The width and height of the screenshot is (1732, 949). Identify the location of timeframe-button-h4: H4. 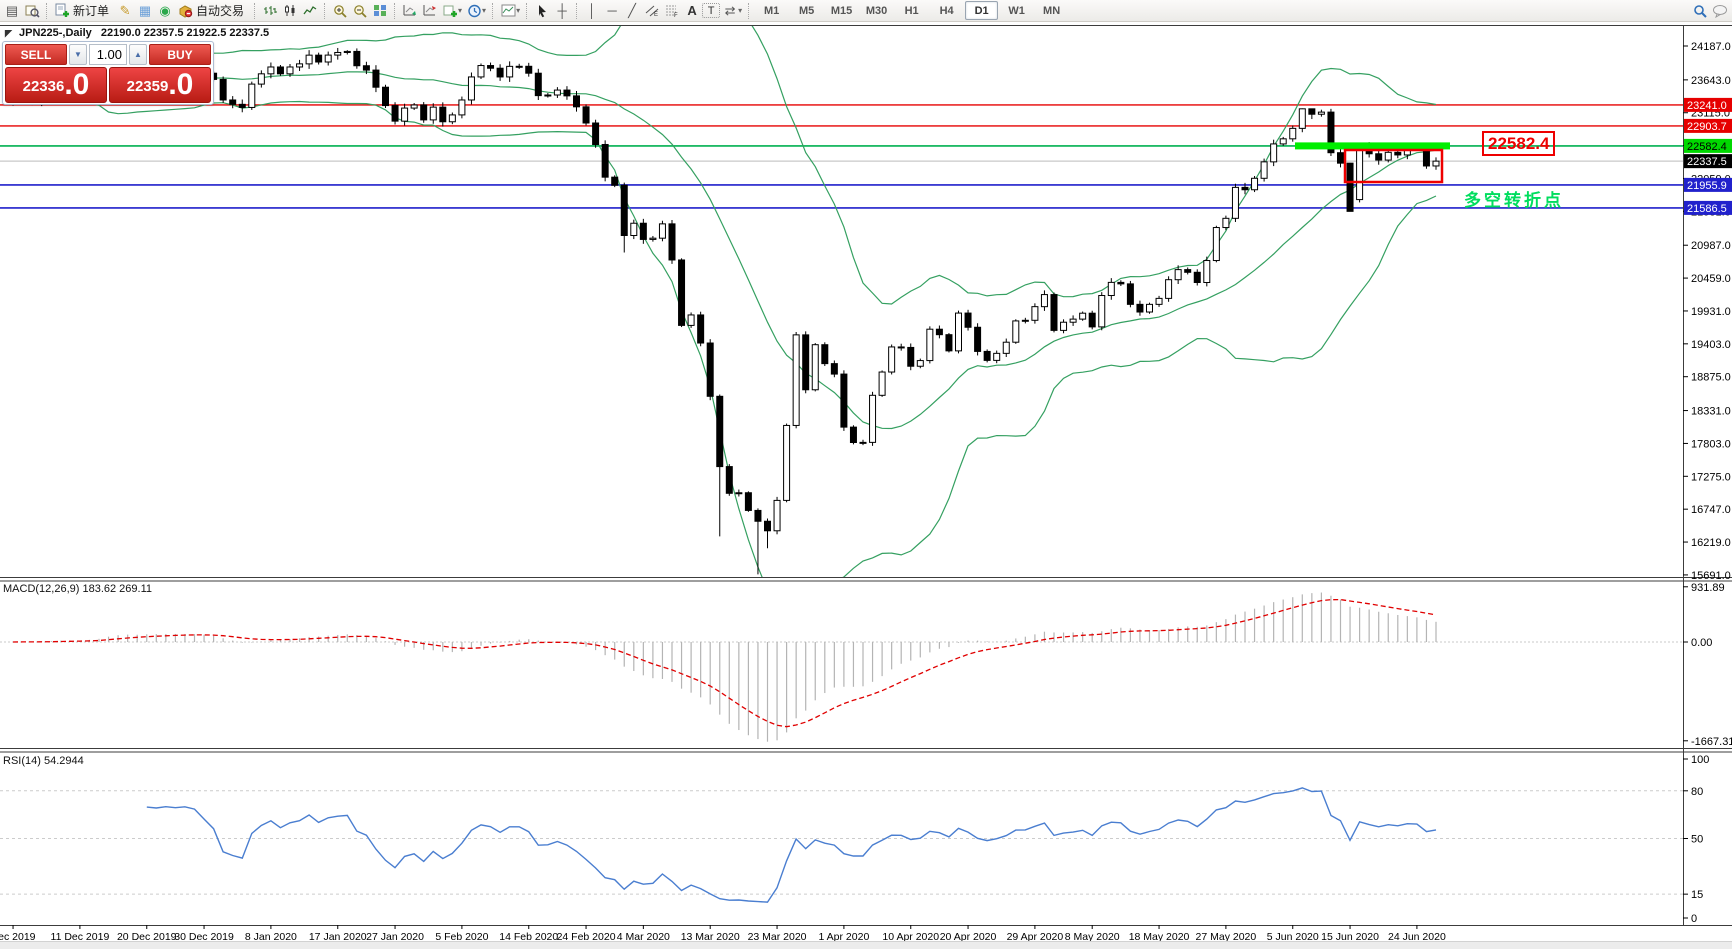
(946, 10).